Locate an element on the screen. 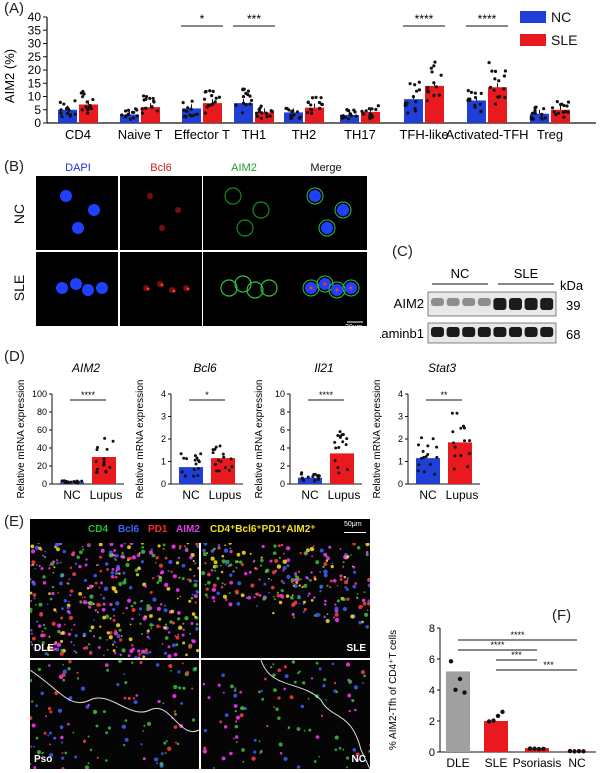 This screenshot has height=773, width=602. marker-cd4: CD4 is located at coordinates (98, 529).